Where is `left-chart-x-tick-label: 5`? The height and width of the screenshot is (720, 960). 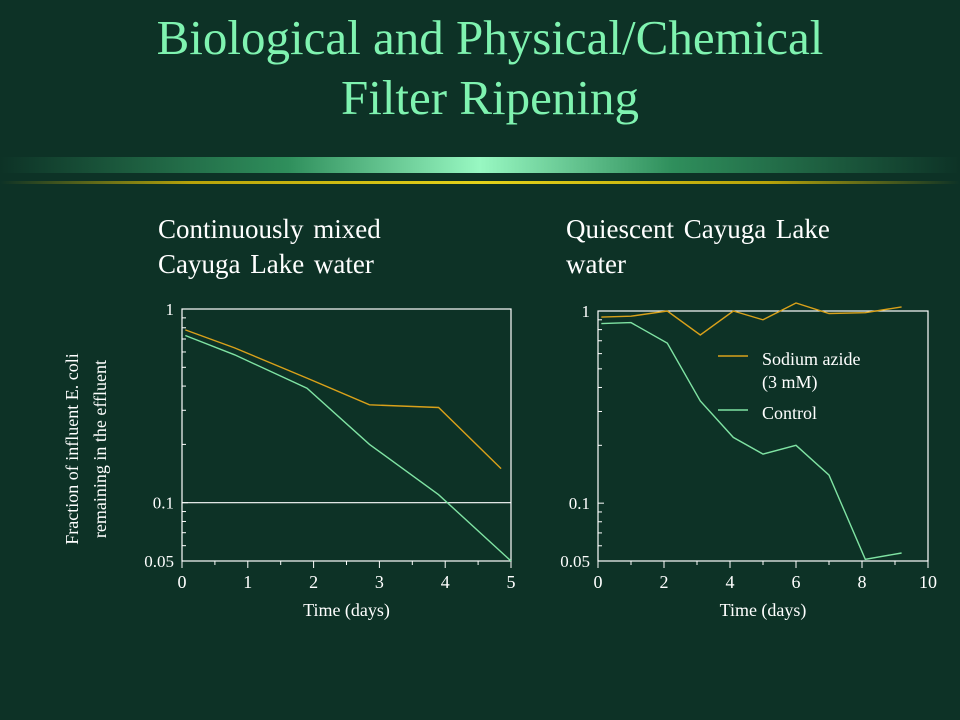 left-chart-x-tick-label: 5 is located at coordinates (511, 582).